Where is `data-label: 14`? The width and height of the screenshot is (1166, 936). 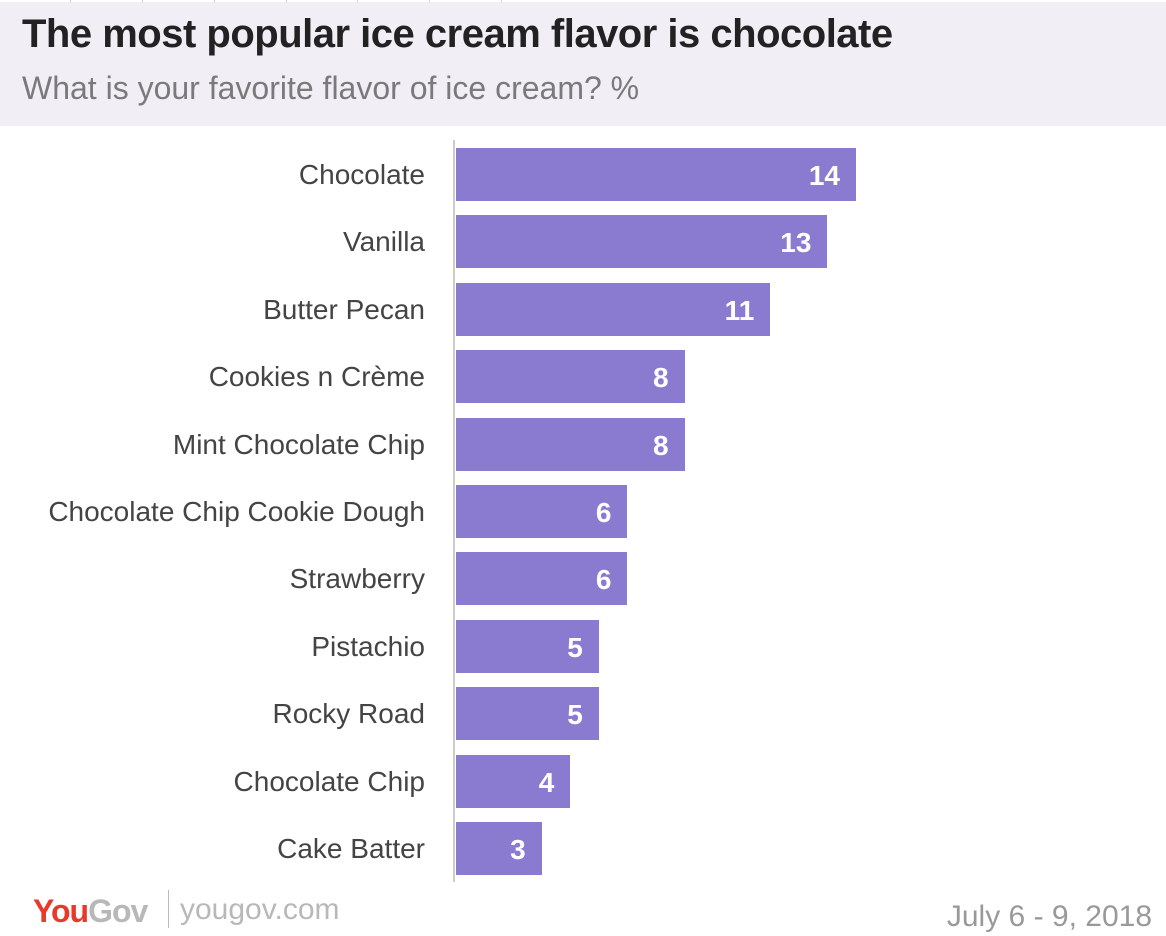 data-label: 14 is located at coordinates (824, 175).